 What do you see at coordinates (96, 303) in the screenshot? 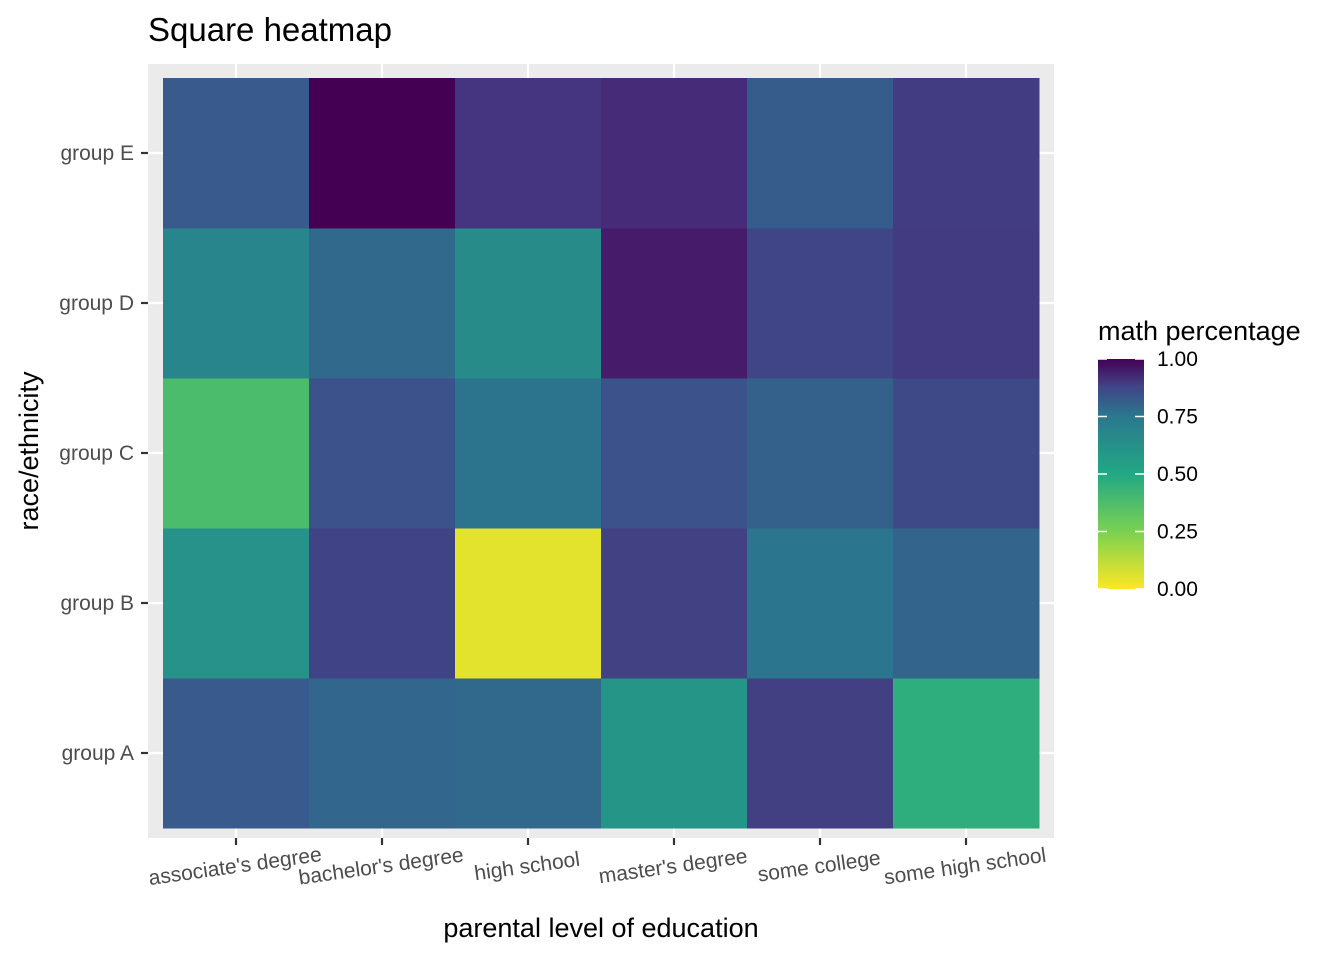
I see `y-tick-label: group D` at bounding box center [96, 303].